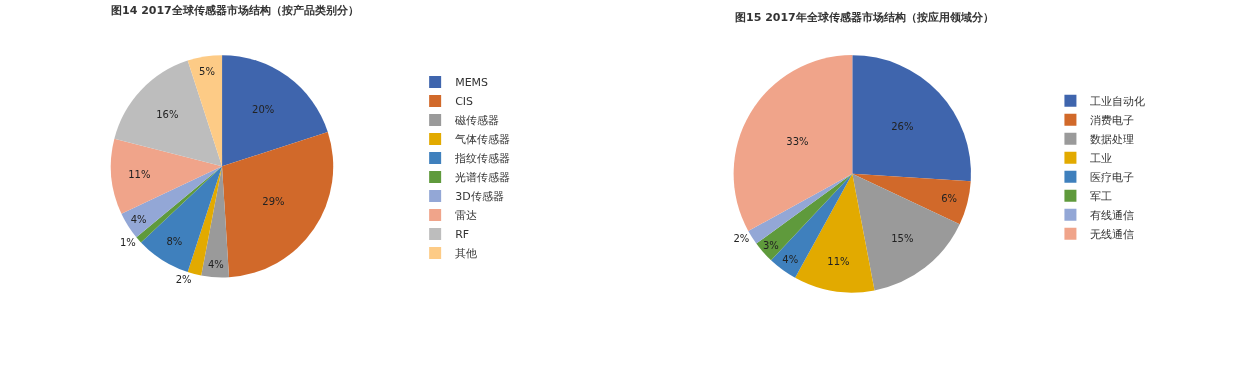  I want to click on data-label: 29%, so click(273, 201).